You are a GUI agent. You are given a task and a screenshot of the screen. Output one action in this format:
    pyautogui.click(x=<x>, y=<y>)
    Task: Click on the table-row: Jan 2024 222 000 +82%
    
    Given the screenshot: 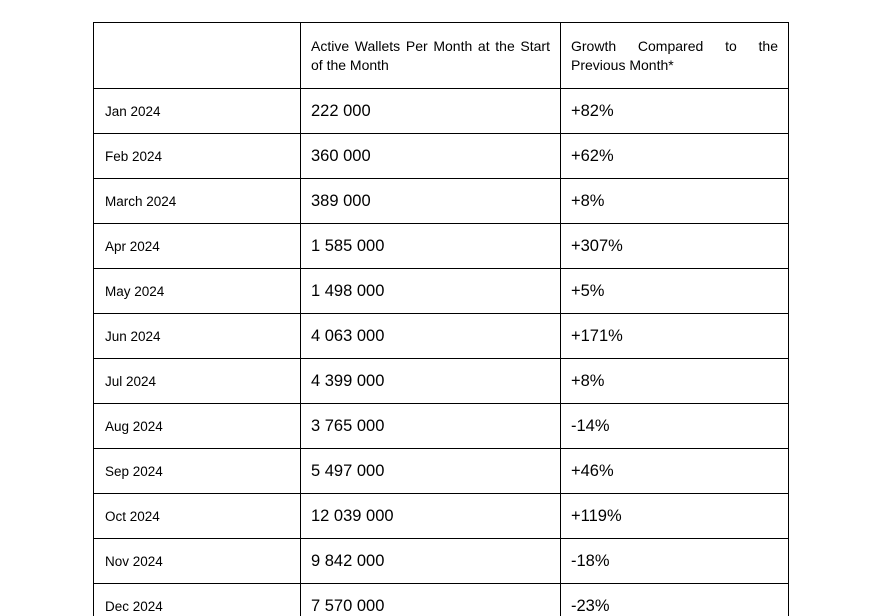 What is the action you would take?
    pyautogui.click(x=441, y=111)
    